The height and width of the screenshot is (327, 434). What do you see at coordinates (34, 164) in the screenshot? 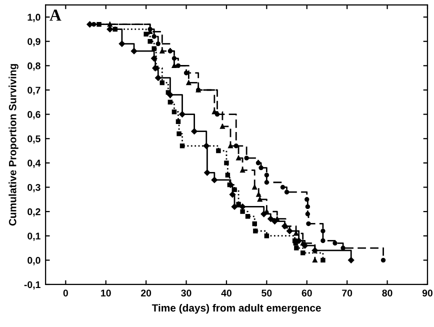
I see `y-tick-label: 0,4` at bounding box center [34, 164].